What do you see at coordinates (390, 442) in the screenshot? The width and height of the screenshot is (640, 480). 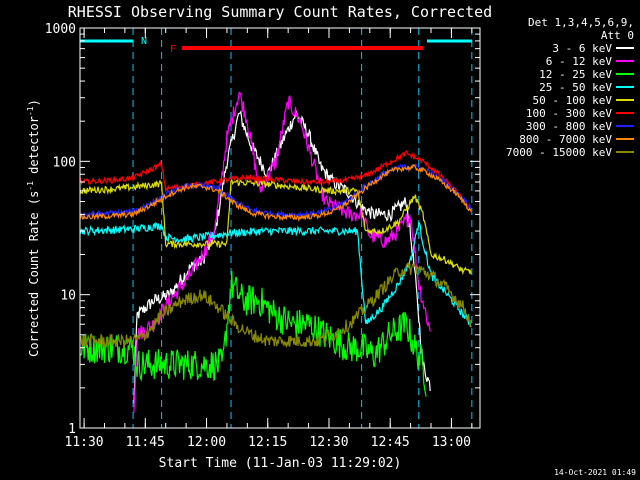 I see `x-tick-label: 12:45` at bounding box center [390, 442].